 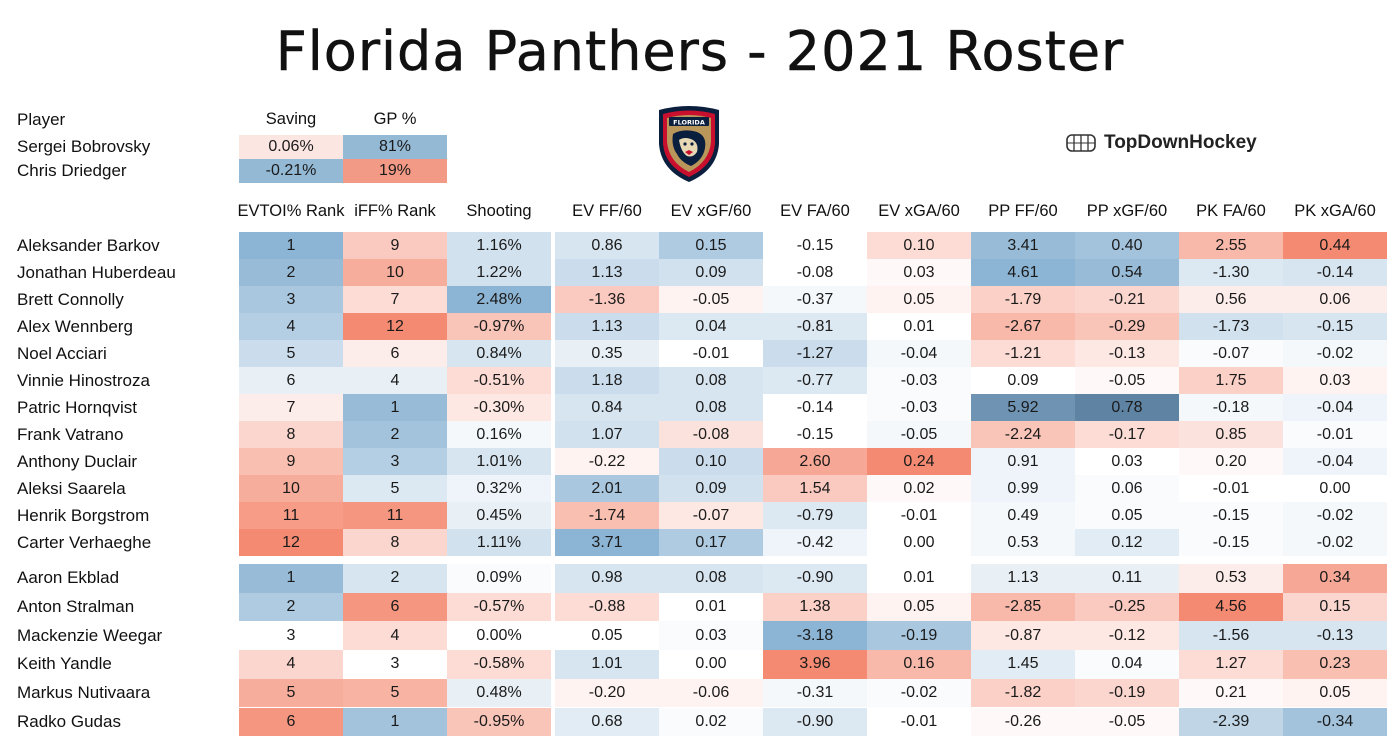 What do you see at coordinates (291, 171) in the screenshot?
I see `goalie-saving-cell: -0.21%` at bounding box center [291, 171].